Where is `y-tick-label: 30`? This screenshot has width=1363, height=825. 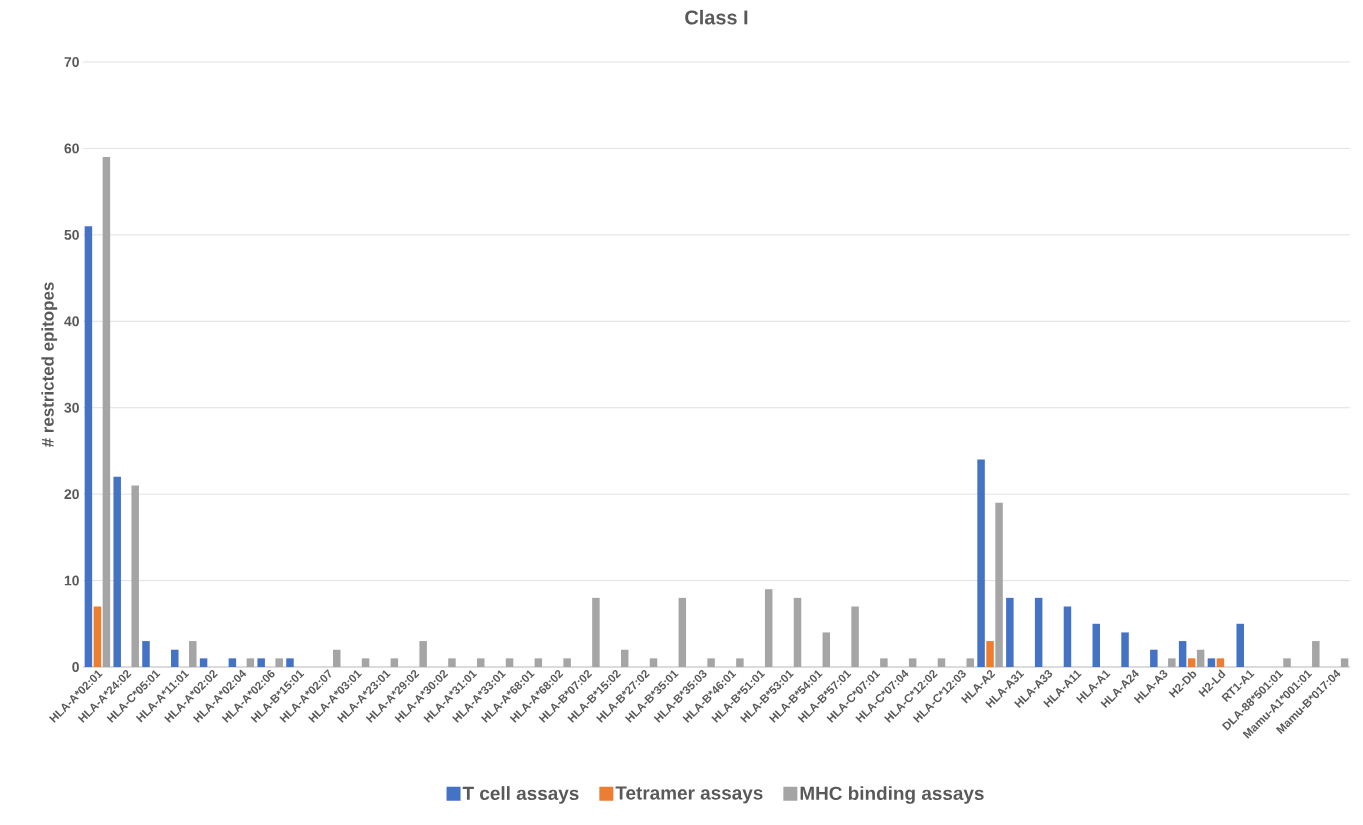
y-tick-label: 30 is located at coordinates (71, 407).